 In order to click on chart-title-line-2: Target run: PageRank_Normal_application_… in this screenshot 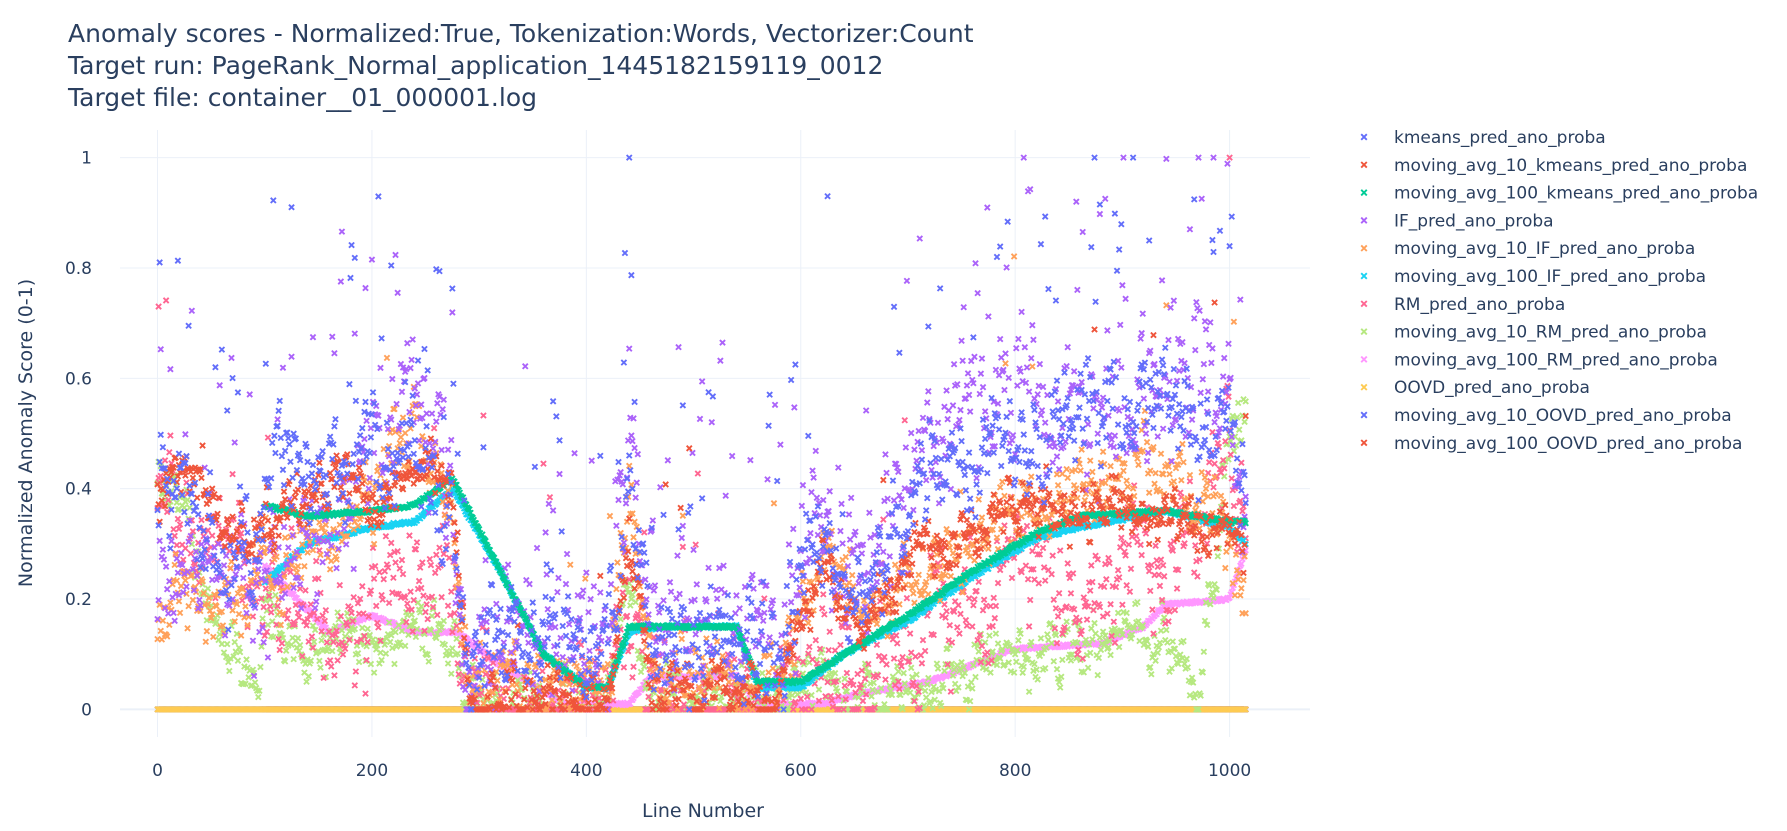, I will do `click(475, 65)`.